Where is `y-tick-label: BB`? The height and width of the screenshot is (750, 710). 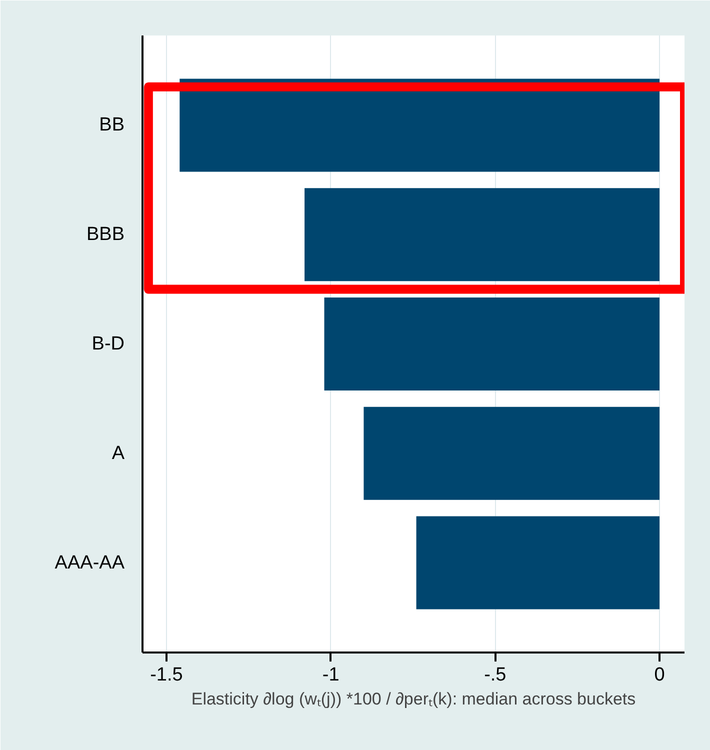
y-tick-label: BB is located at coordinates (112, 125).